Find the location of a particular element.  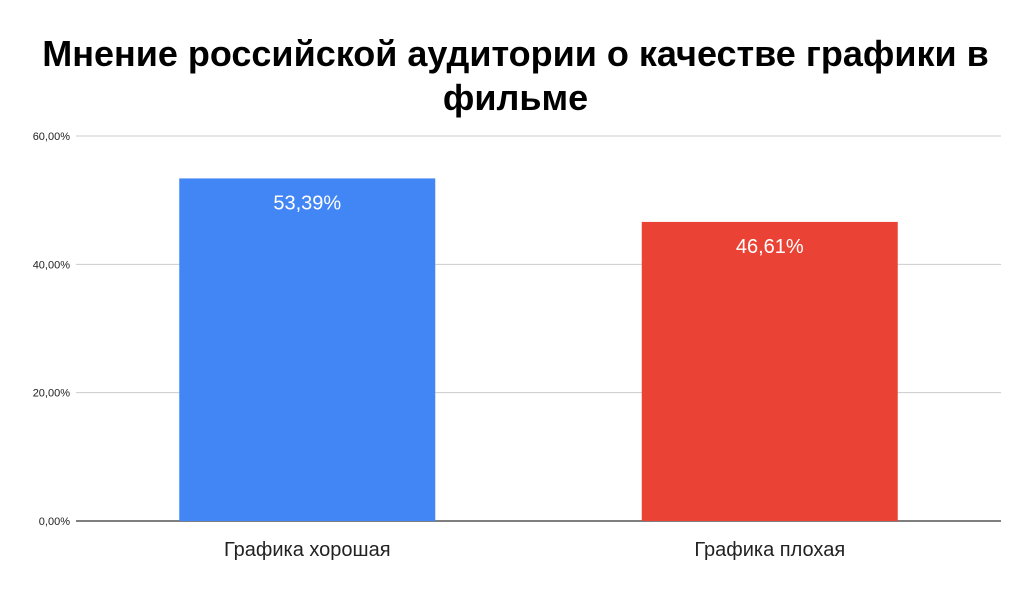

y-axis-tick-labels: 0,00% 20,00% 40,00% 60,00% is located at coordinates (52, 329).